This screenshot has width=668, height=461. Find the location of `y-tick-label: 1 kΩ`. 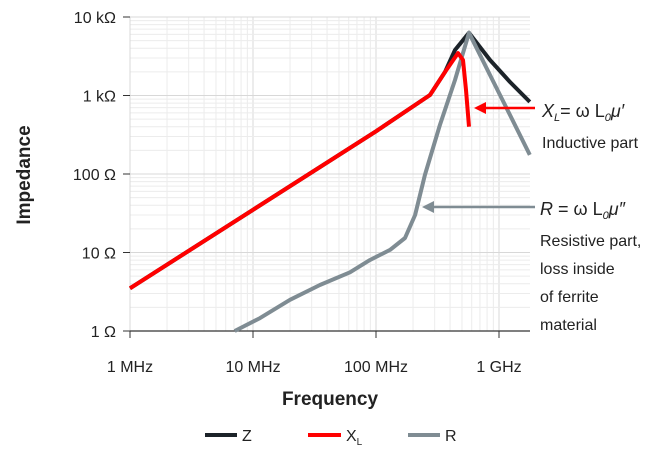

y-tick-label: 1 kΩ is located at coordinates (99, 97).